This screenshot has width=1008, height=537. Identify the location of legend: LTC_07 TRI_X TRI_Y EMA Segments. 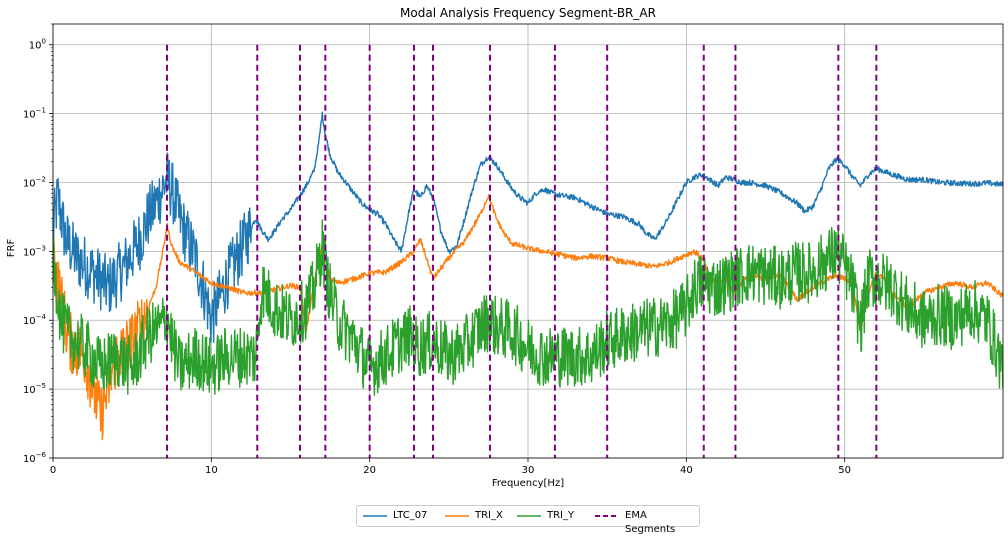
(528, 520).